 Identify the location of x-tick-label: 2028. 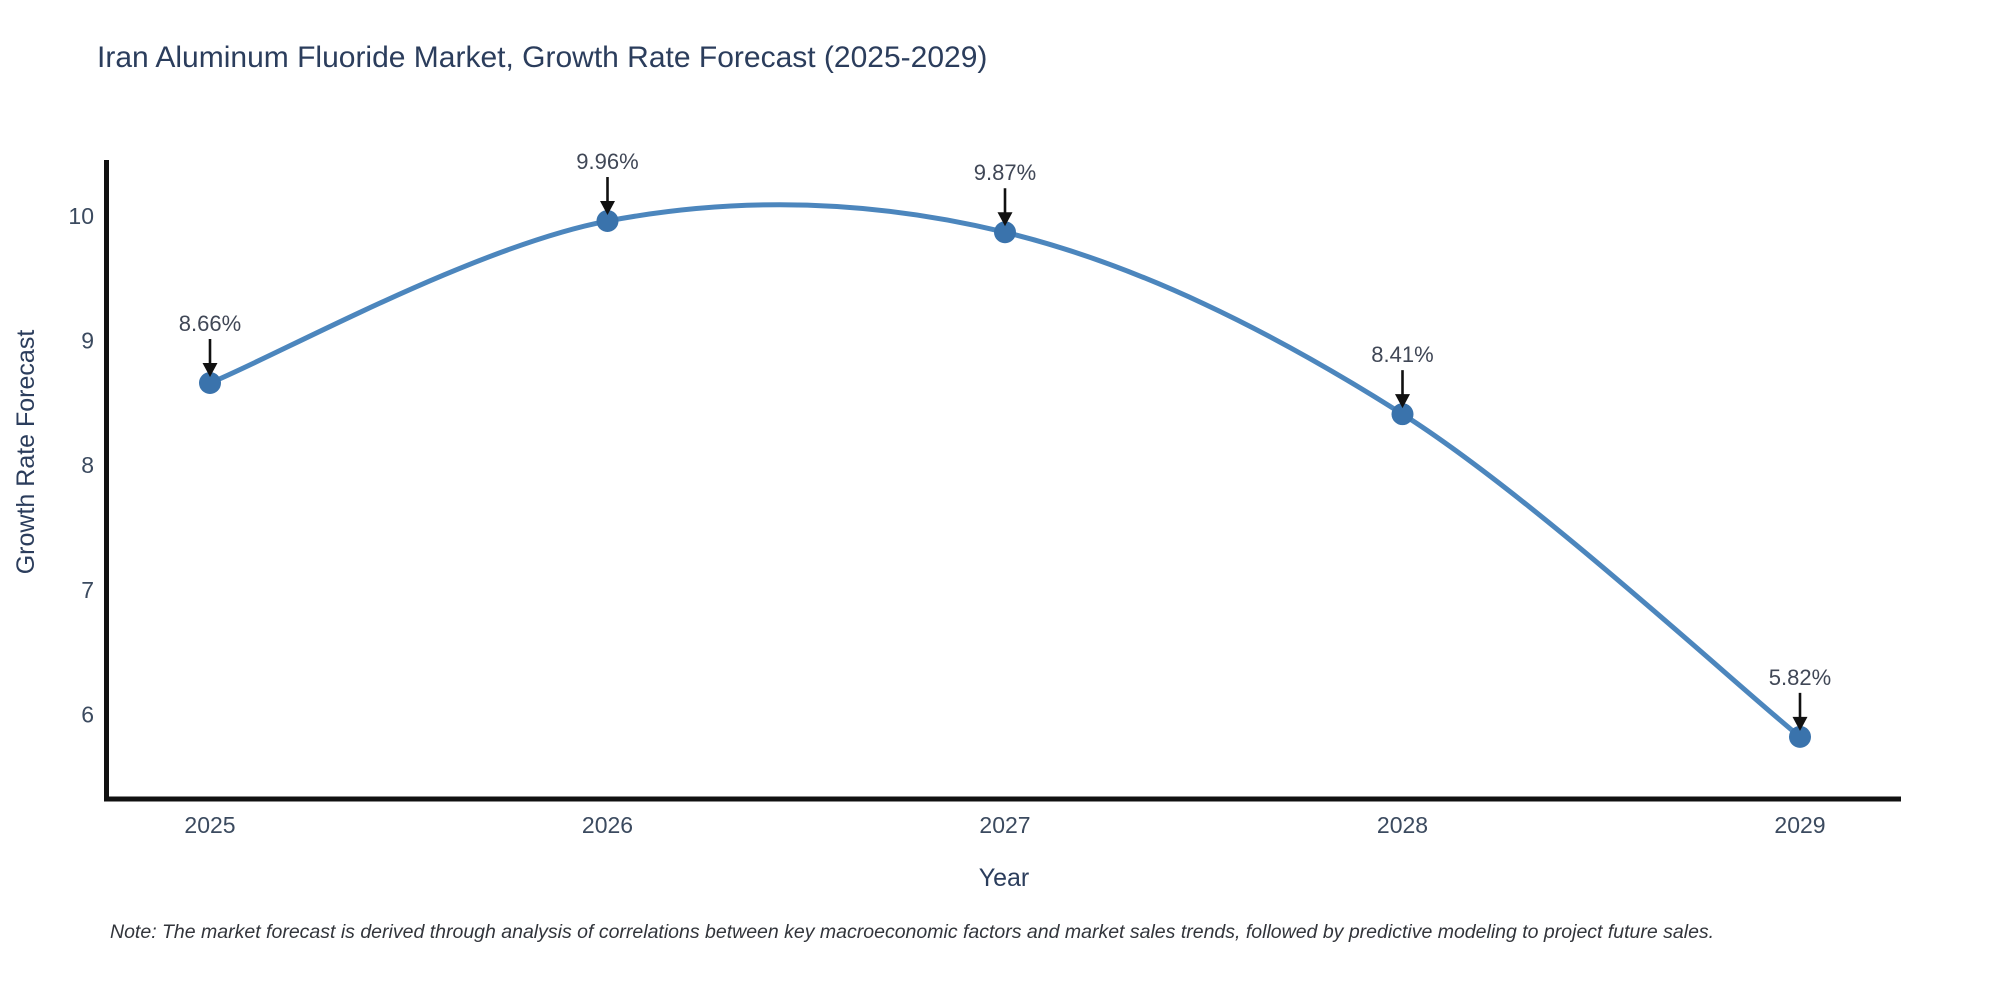
(1402, 825).